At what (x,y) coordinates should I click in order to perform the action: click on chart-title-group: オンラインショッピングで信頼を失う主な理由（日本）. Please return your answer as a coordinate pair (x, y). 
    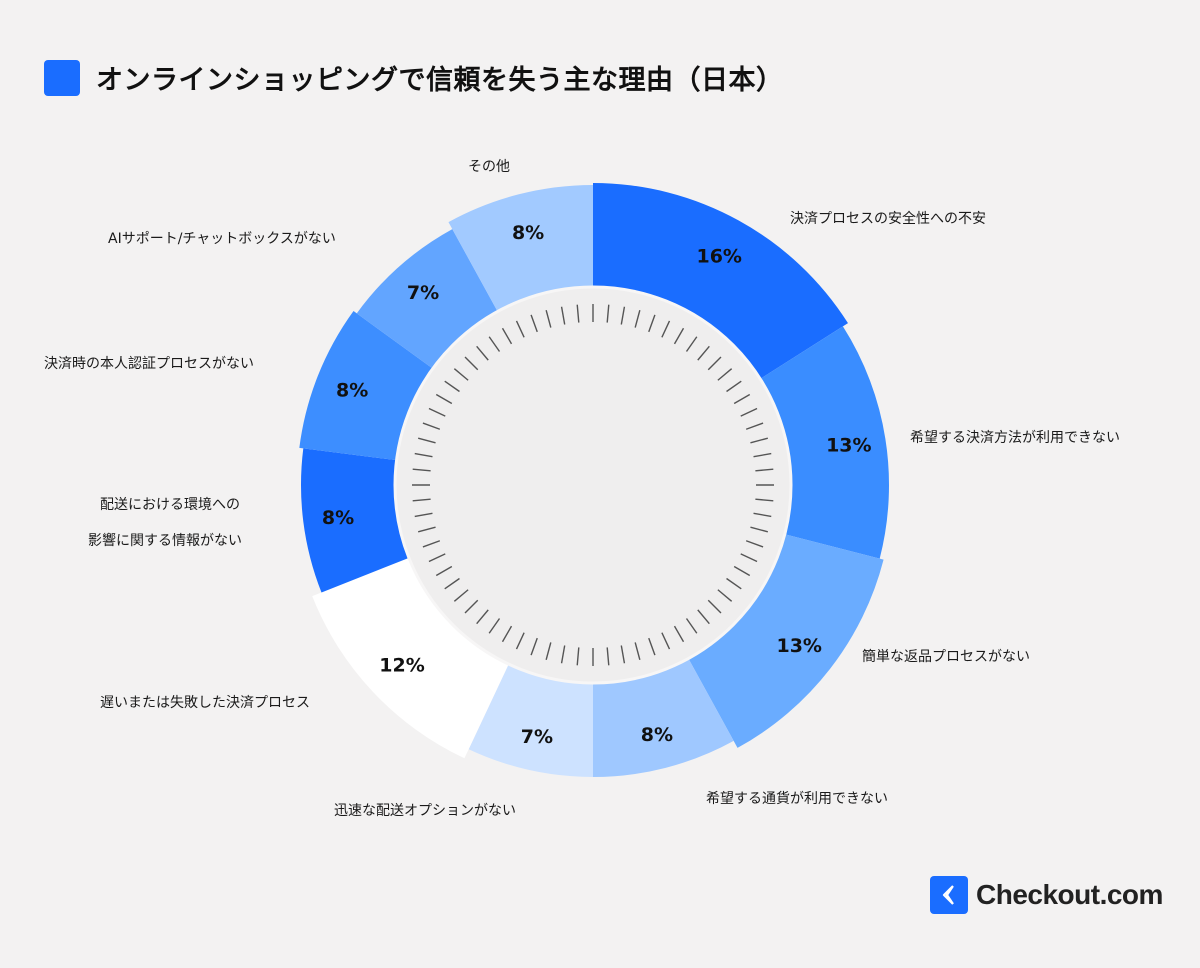
    Looking at the image, I should click on (414, 77).